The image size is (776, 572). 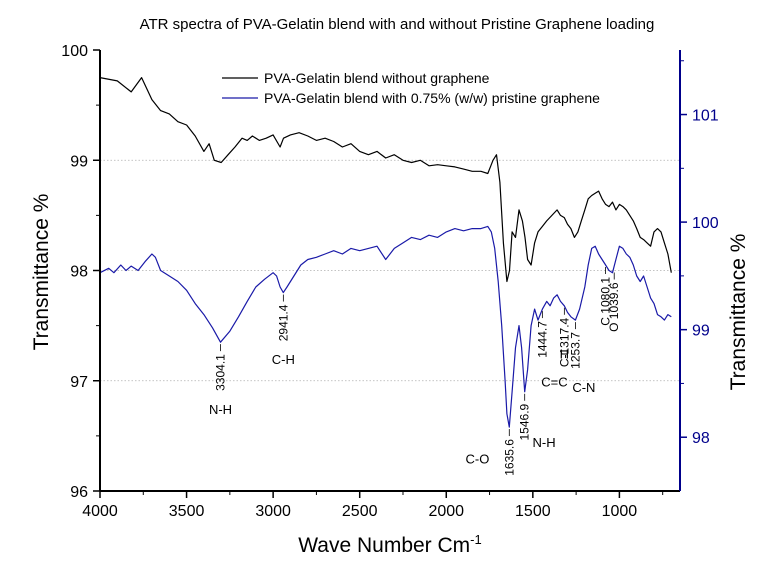 What do you see at coordinates (701, 438) in the screenshot?
I see `y-right-tick-label: 98` at bounding box center [701, 438].